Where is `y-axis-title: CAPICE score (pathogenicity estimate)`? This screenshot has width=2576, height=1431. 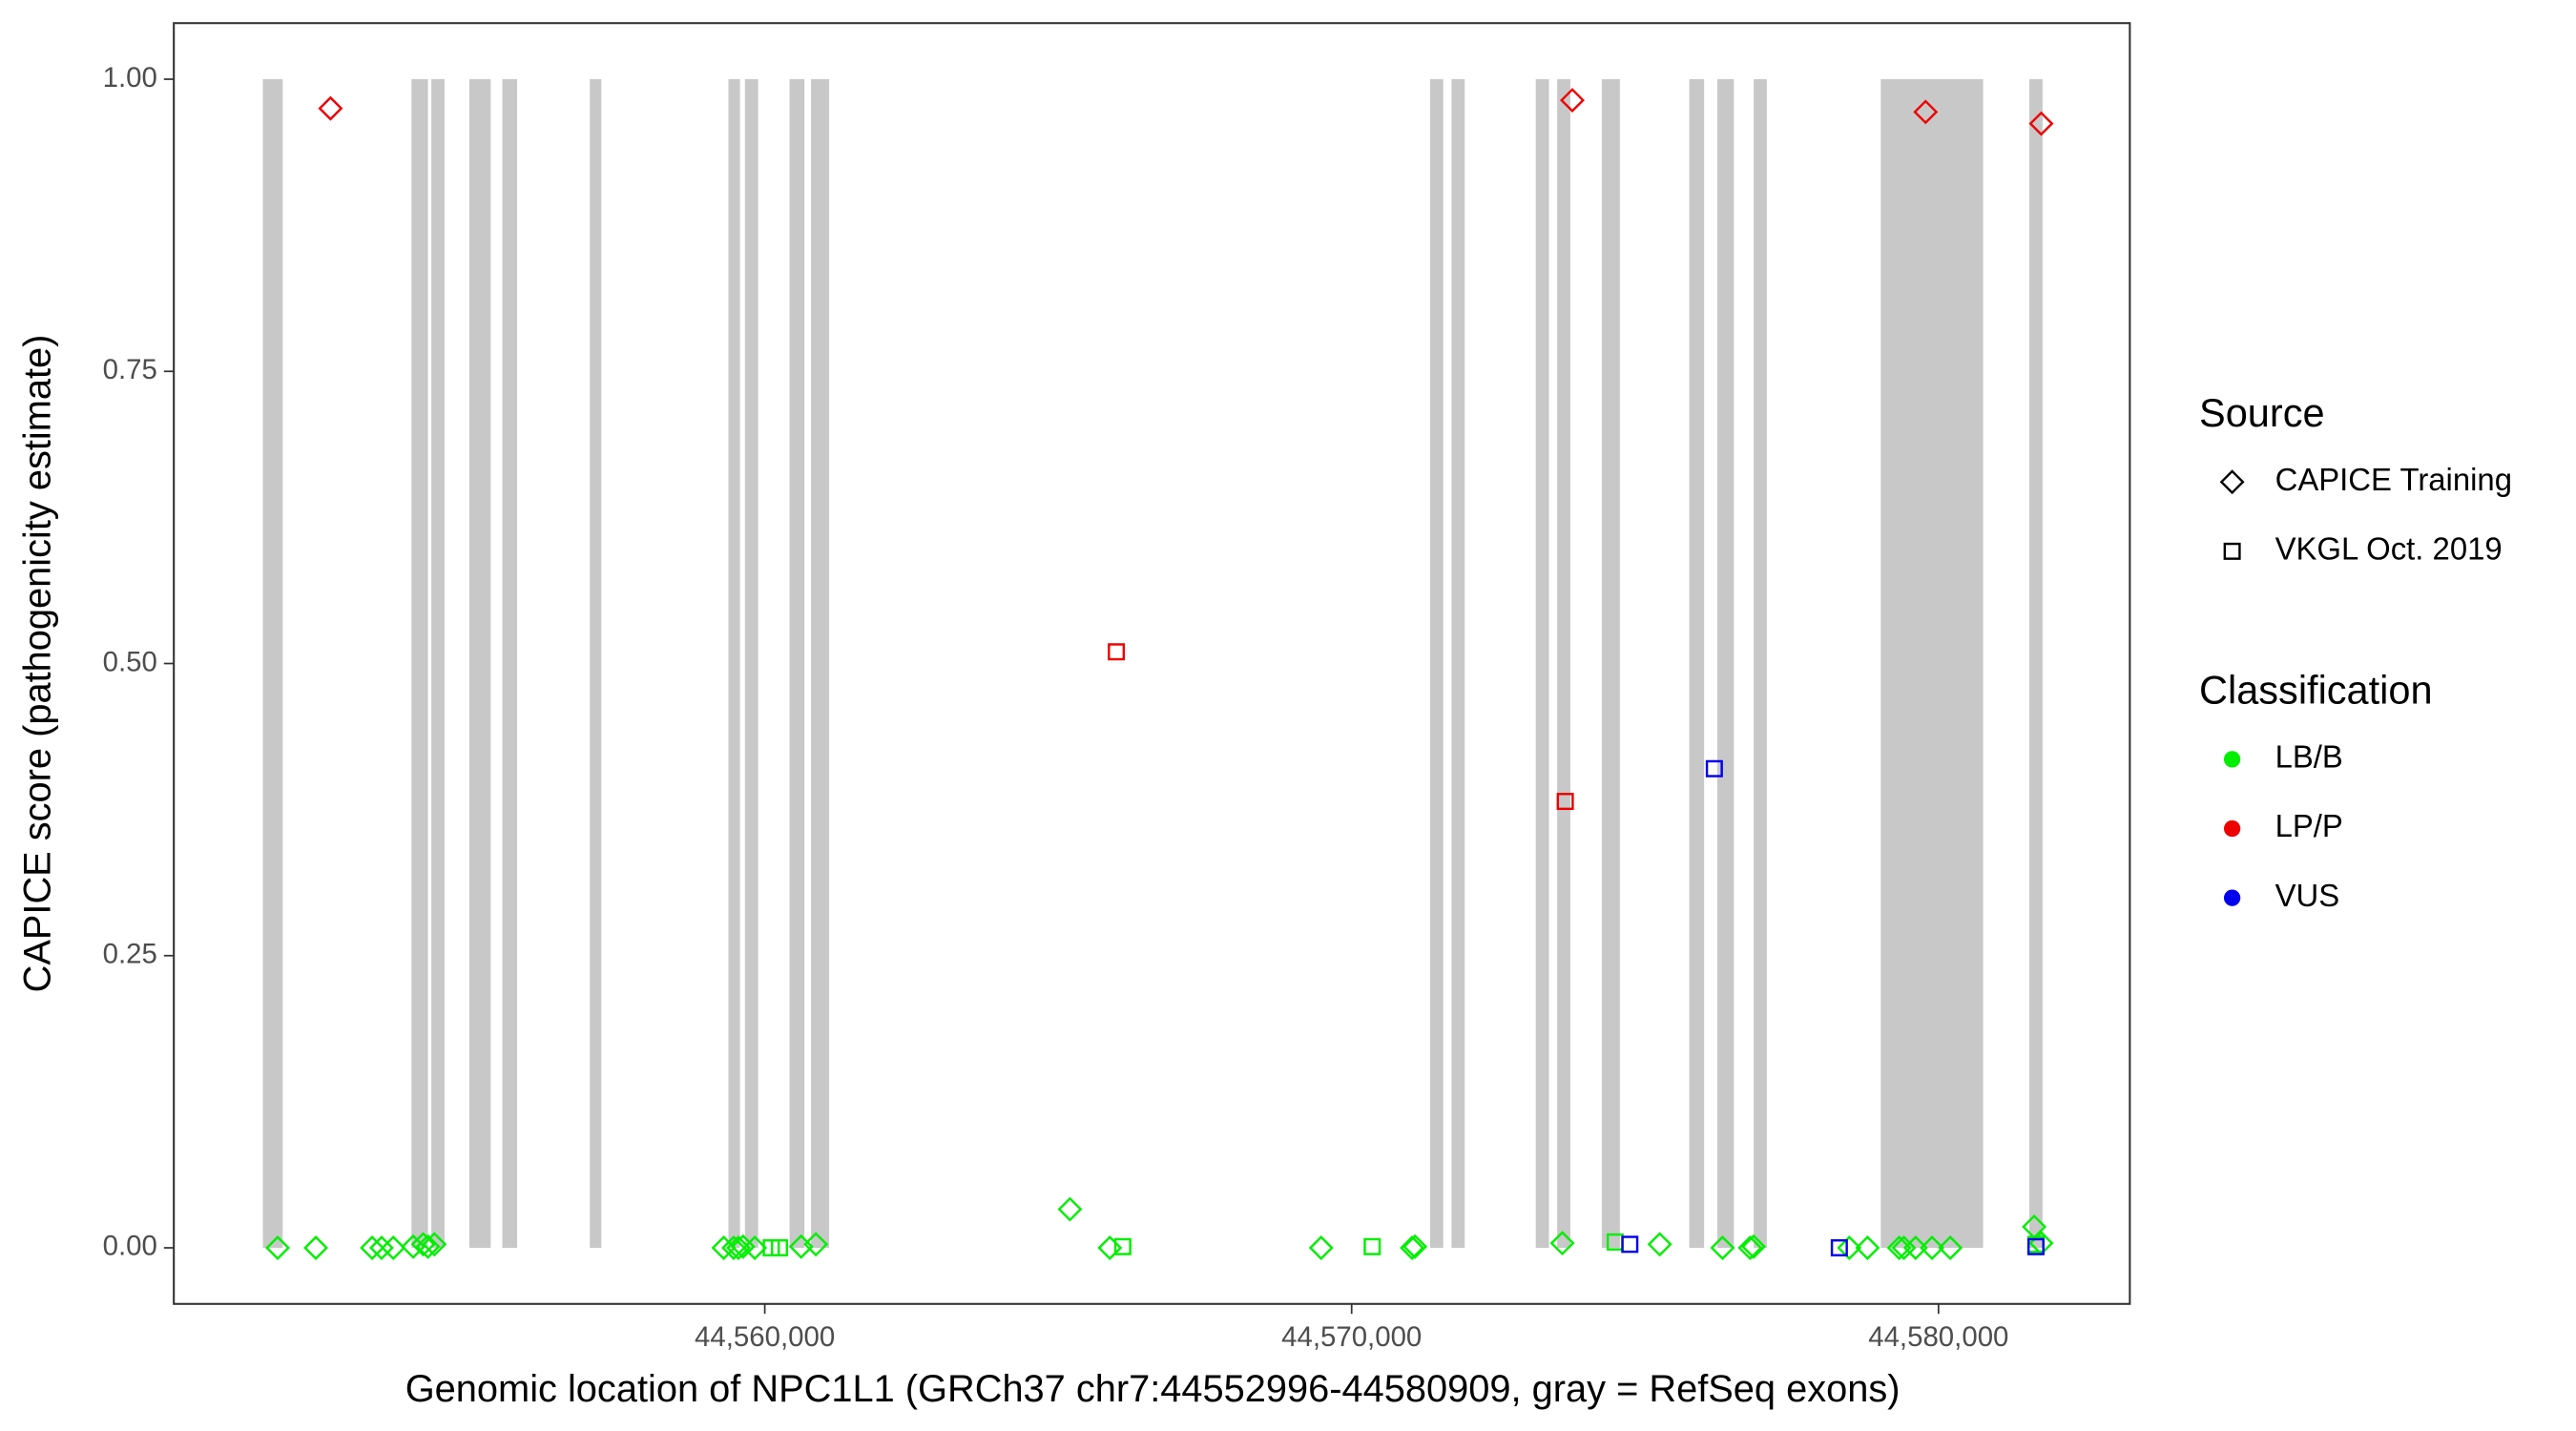 y-axis-title: CAPICE score (pathogenicity estimate) is located at coordinates (38, 664).